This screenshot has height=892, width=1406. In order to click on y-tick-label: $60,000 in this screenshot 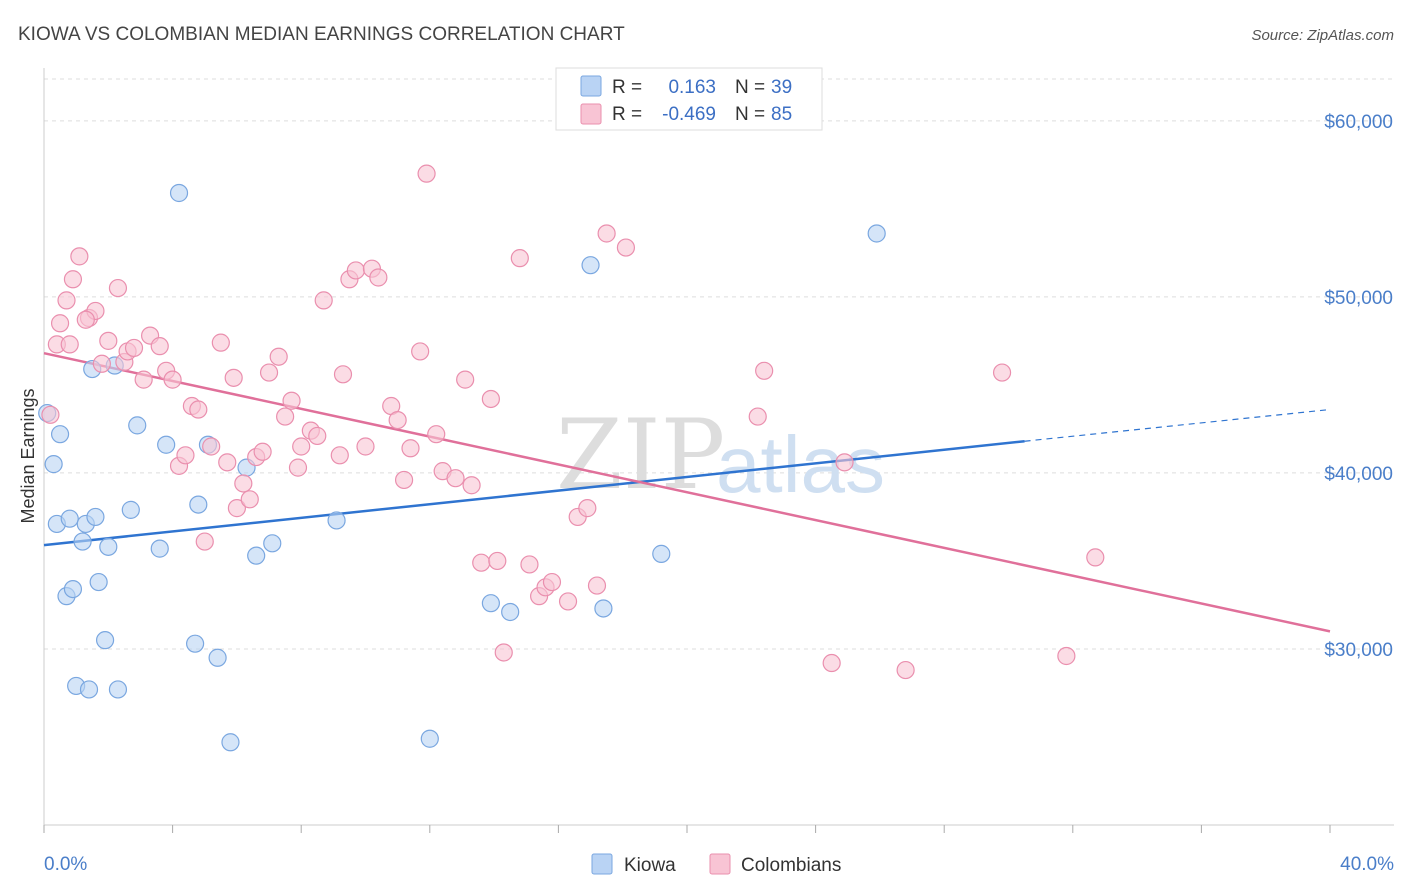, I will do `click(1358, 122)`.